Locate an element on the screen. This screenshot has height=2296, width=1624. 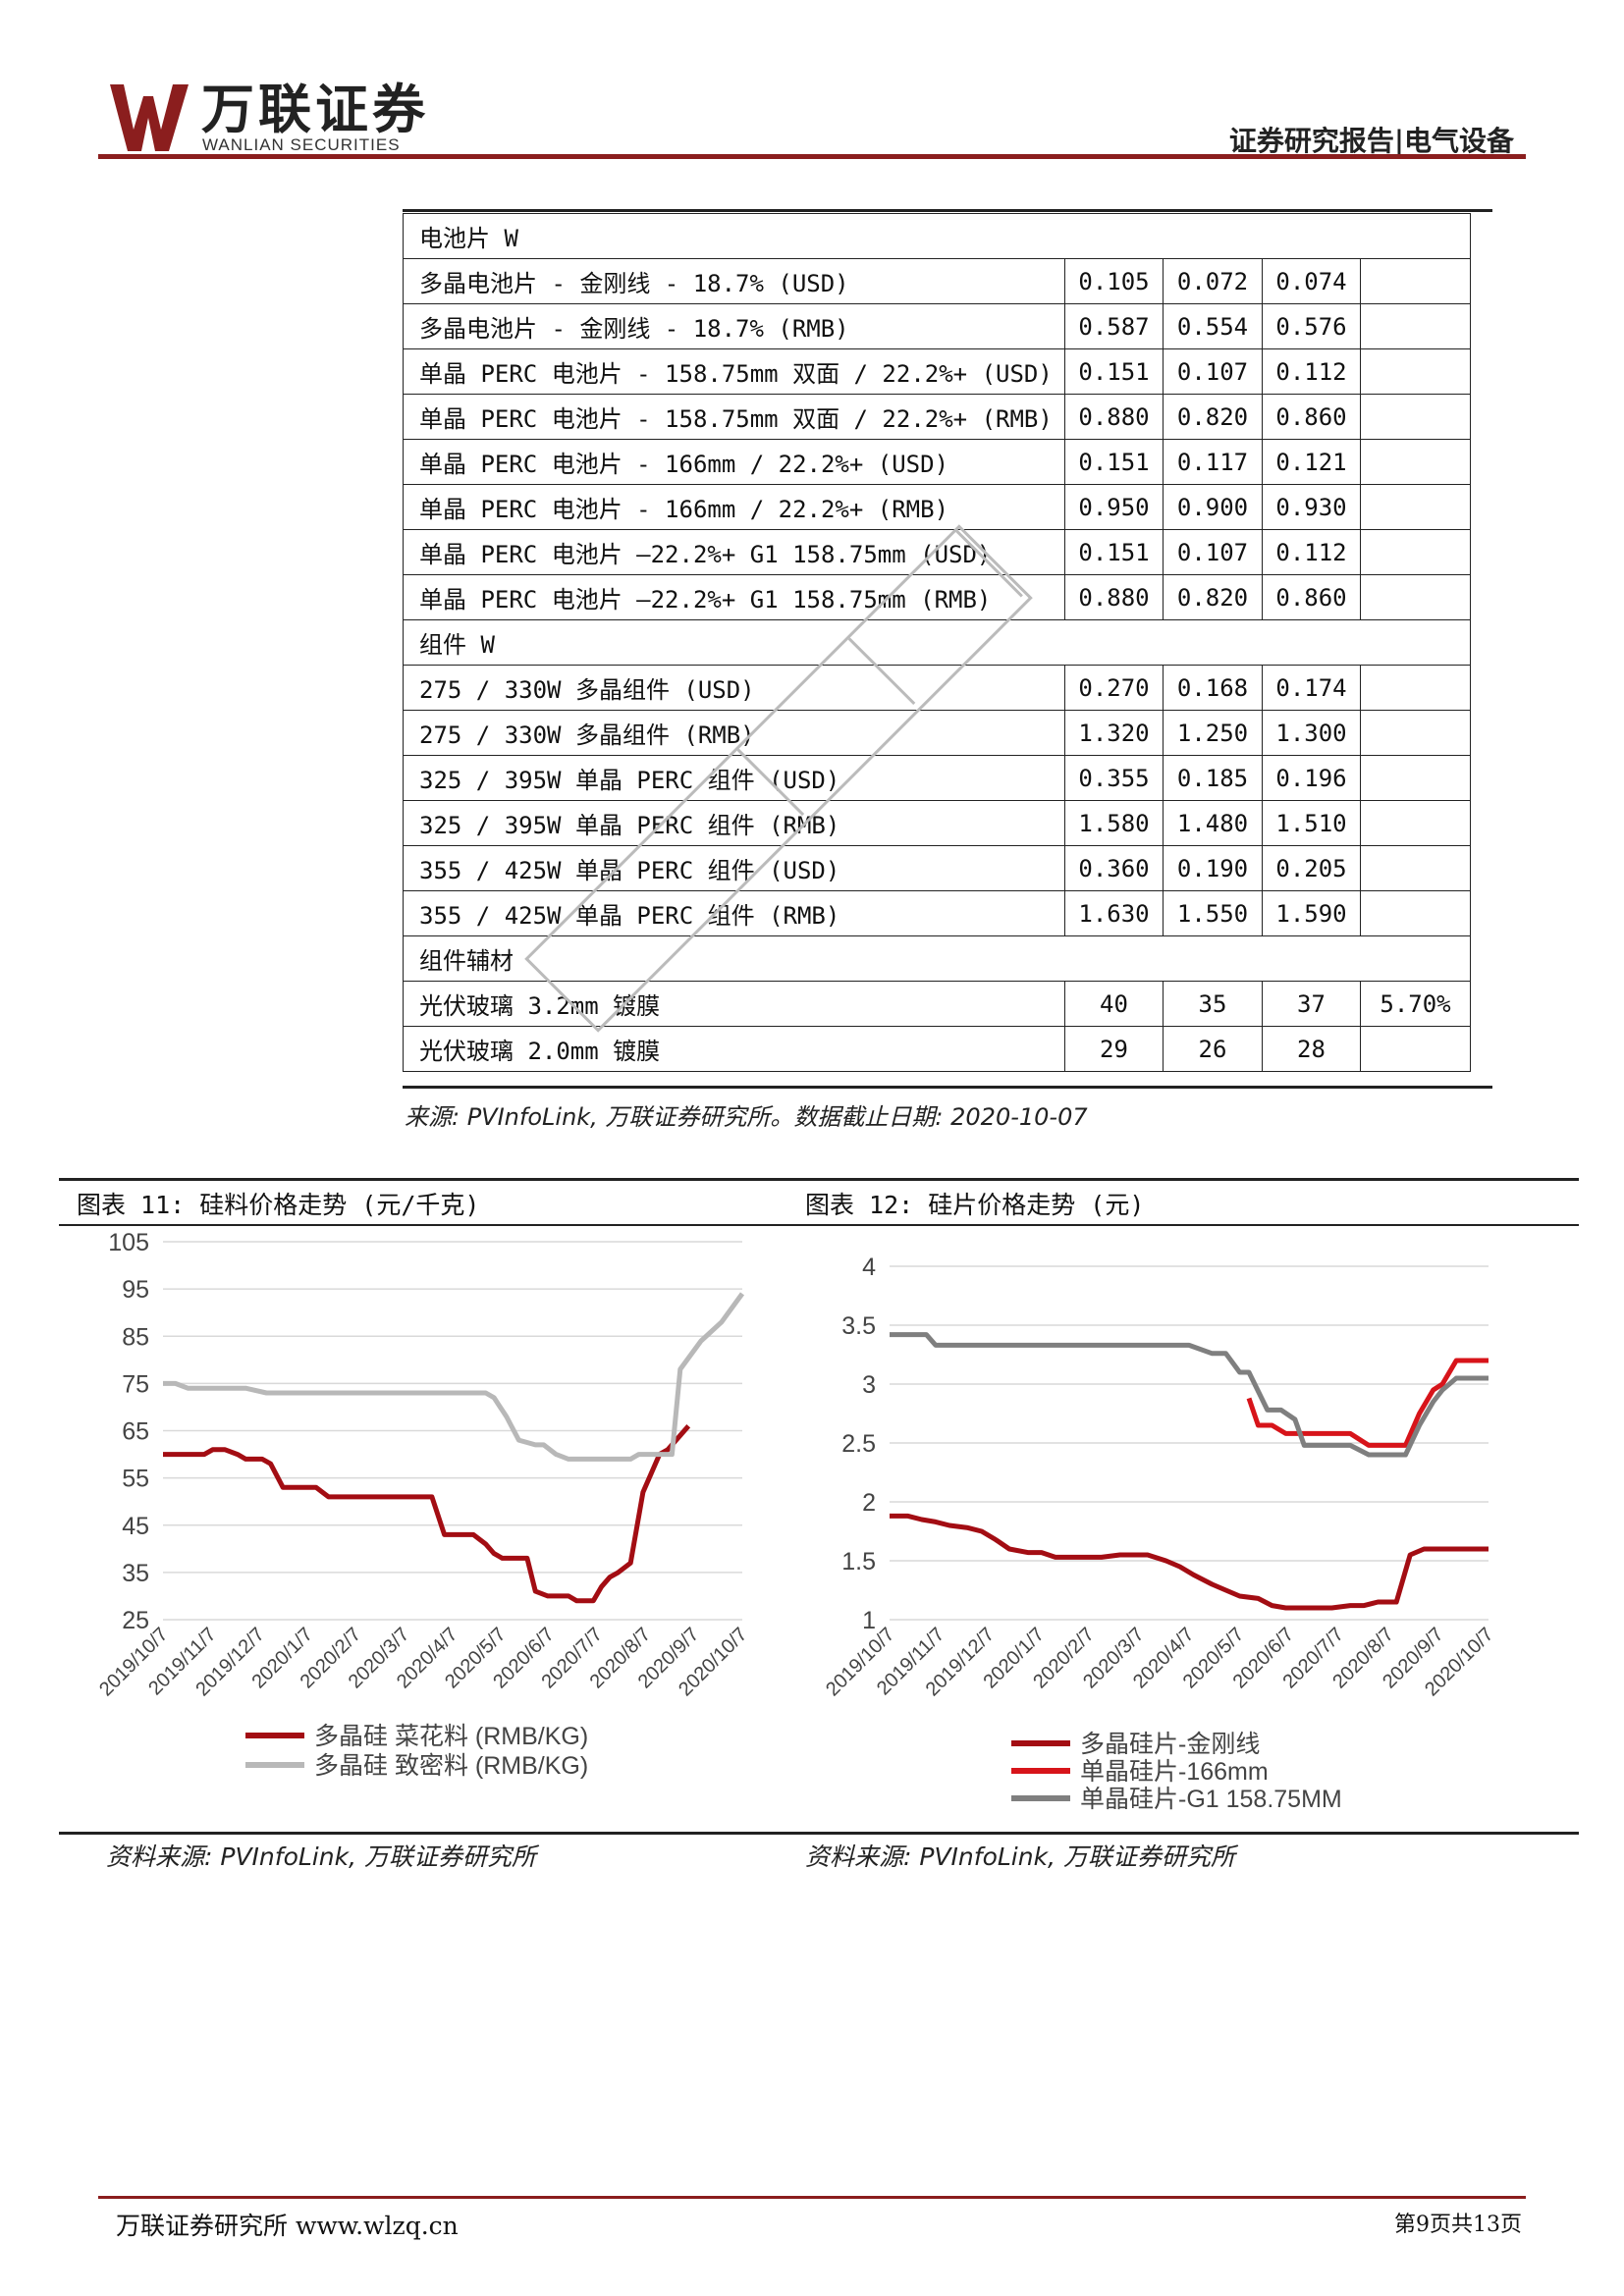
row-value-v3: 0.174 is located at coordinates (1311, 688).